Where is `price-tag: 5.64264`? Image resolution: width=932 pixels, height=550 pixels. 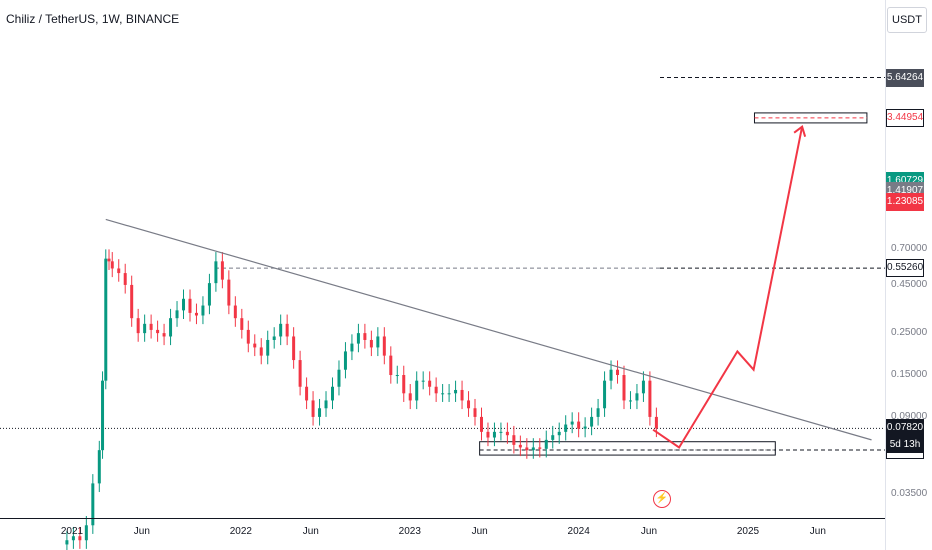
price-tag: 5.64264 is located at coordinates (905, 77).